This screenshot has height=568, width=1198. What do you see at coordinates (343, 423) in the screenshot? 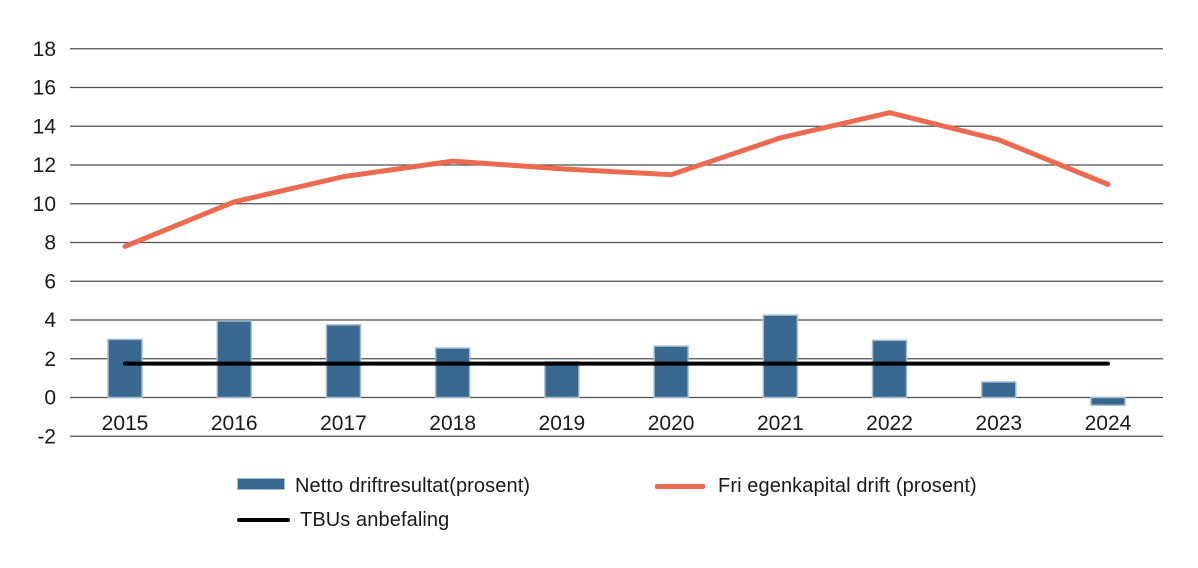
I see `x-tick-label-2017: 2017` at bounding box center [343, 423].